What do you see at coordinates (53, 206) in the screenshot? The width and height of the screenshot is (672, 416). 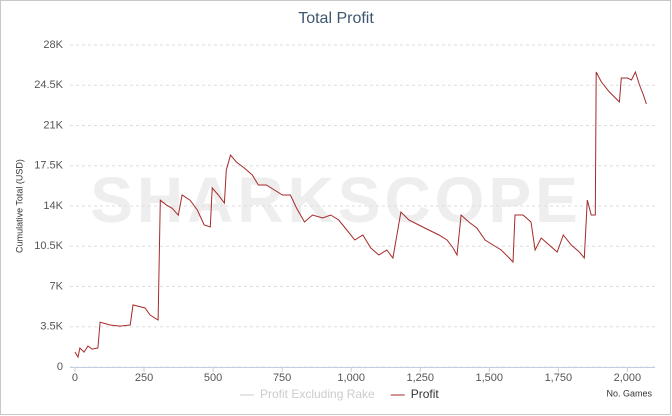 I see `y-tick-label: 14K` at bounding box center [53, 206].